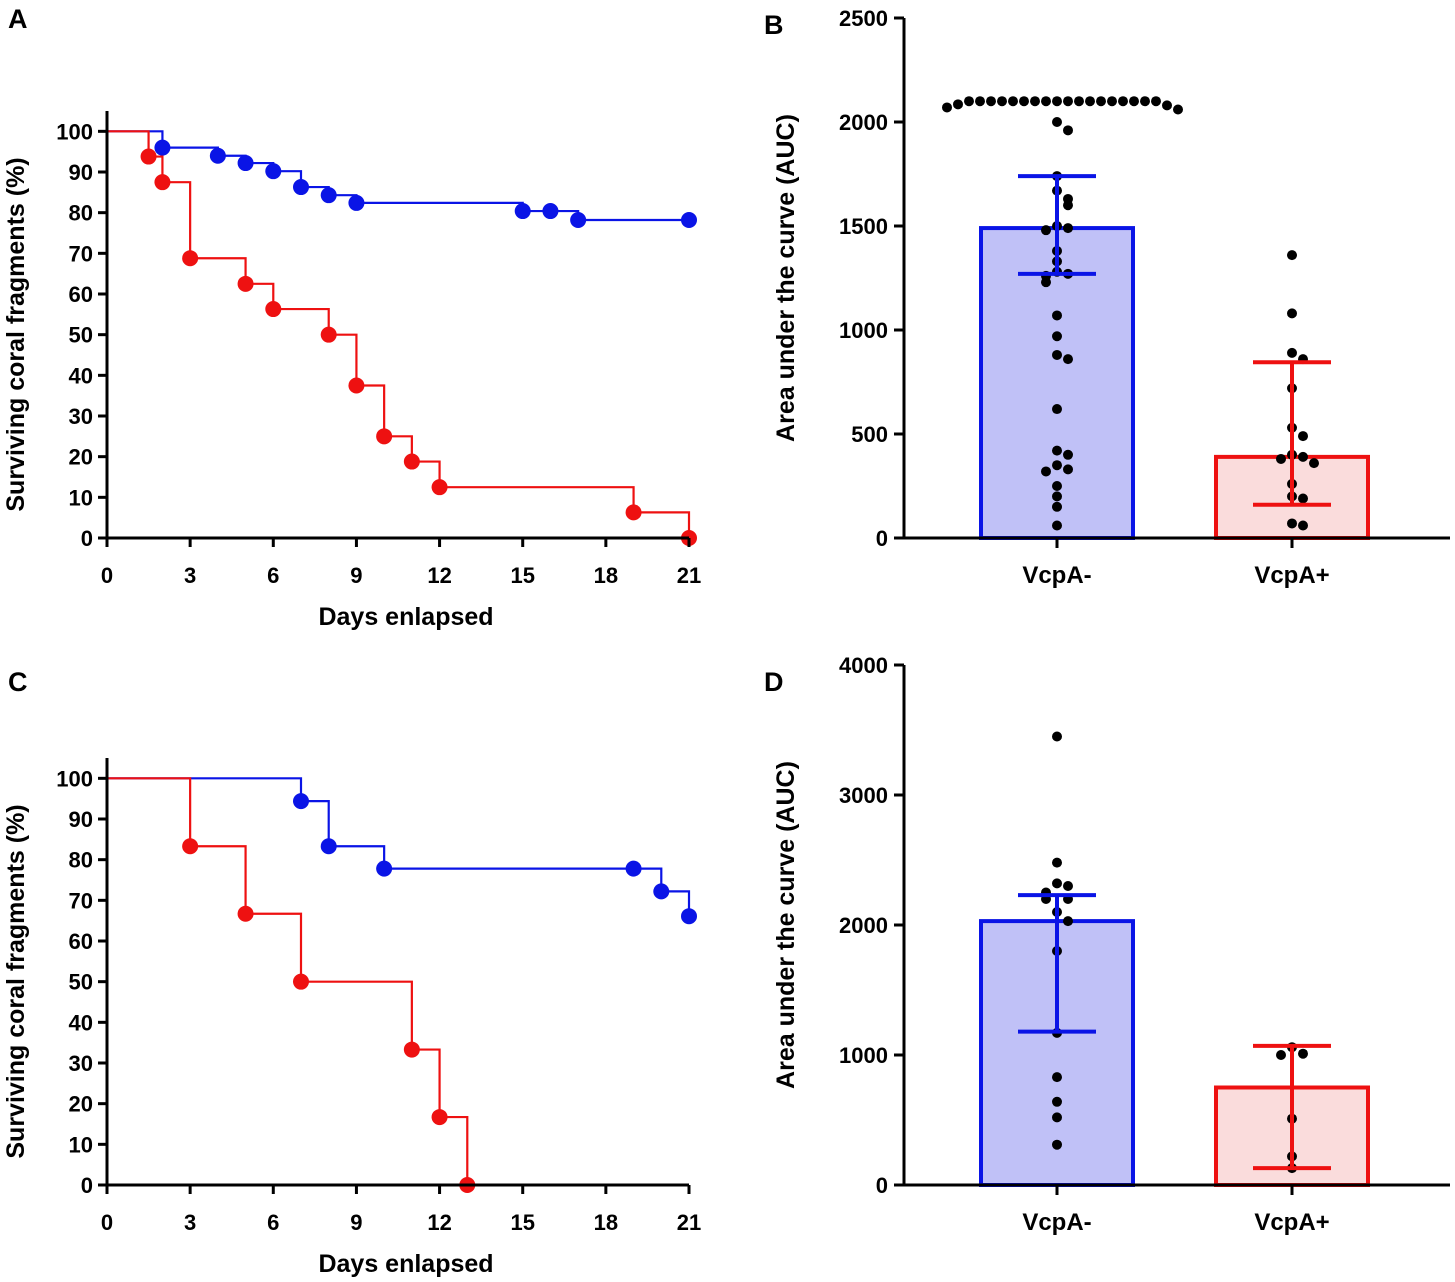 Image resolution: width=1455 pixels, height=1282 pixels. I want to click on y-tick-label: 2000, so click(863, 925).